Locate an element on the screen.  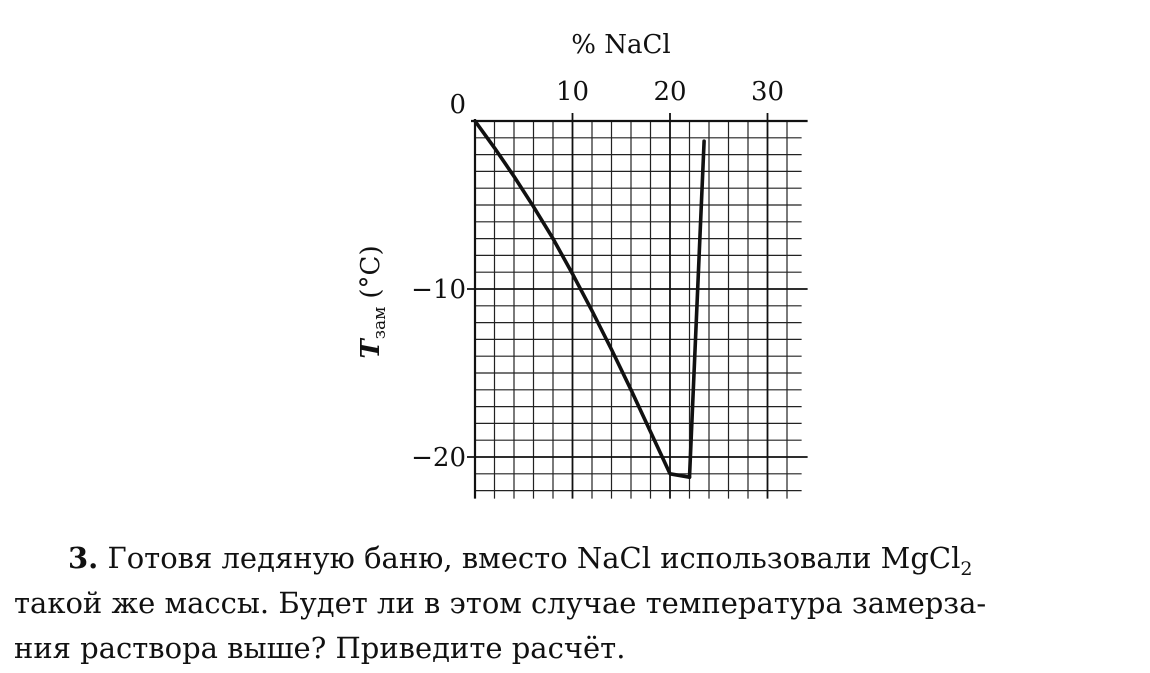
chart-series is located at coordinates (589, 299).